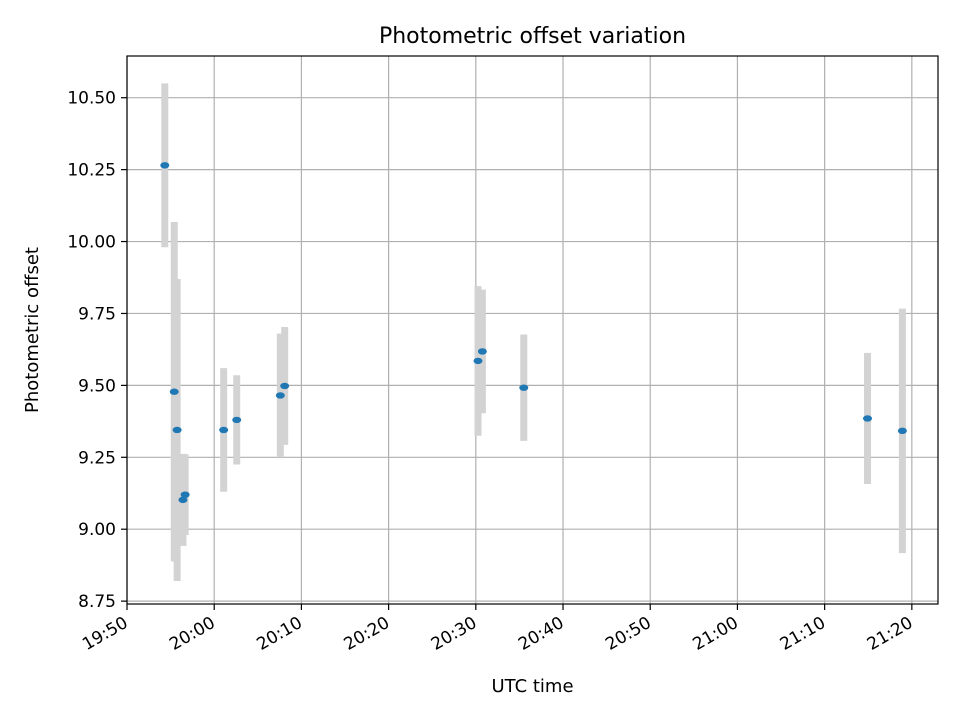 The width and height of the screenshot is (960, 720). What do you see at coordinates (97, 602) in the screenshot?
I see `y-tick-label: 8.75` at bounding box center [97, 602].